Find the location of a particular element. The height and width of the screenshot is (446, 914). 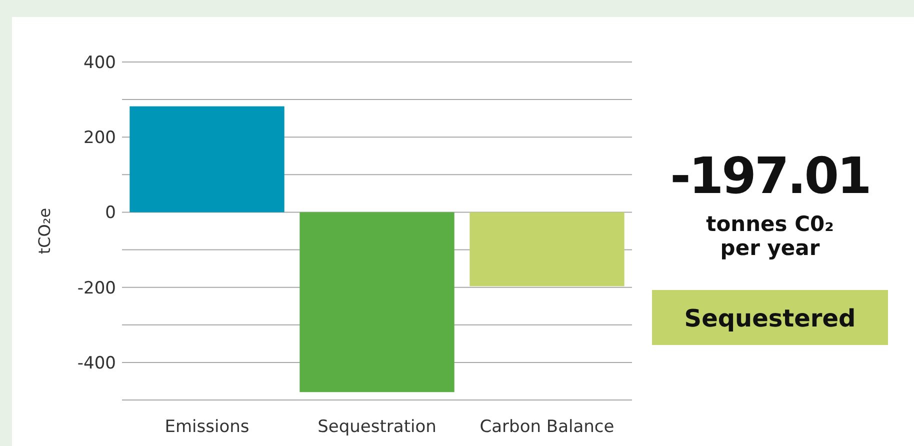

y-tick-label: 200 is located at coordinates (100, 138).